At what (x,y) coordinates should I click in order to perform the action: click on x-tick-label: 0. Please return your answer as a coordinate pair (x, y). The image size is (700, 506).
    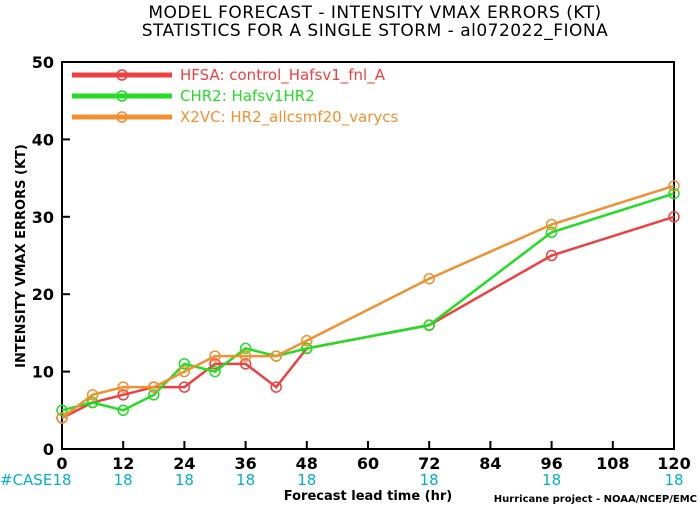
    Looking at the image, I should click on (61, 463).